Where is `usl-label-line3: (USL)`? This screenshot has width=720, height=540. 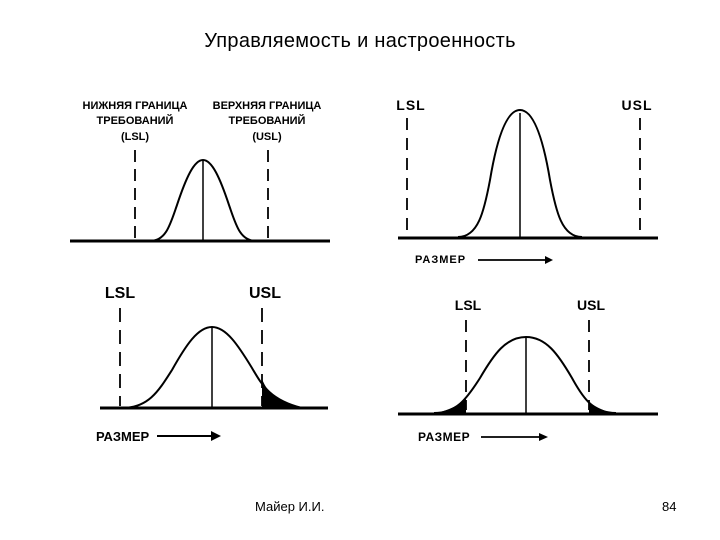 usl-label-line3: (USL) is located at coordinates (267, 137).